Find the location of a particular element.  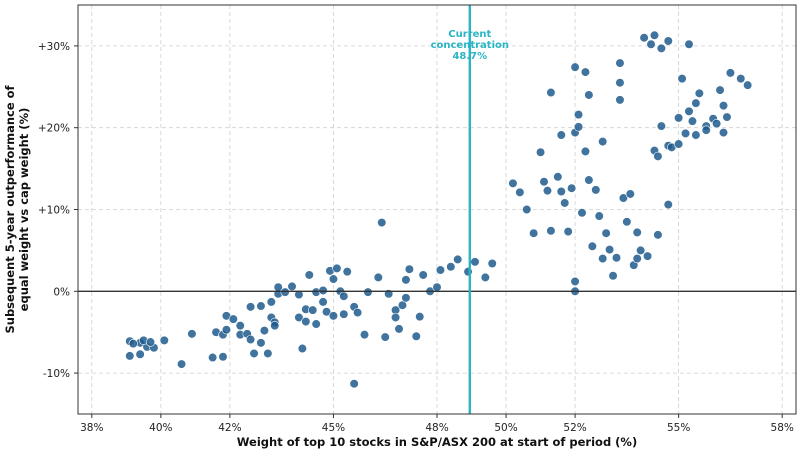

x-tick-label: 52% is located at coordinates (574, 428).